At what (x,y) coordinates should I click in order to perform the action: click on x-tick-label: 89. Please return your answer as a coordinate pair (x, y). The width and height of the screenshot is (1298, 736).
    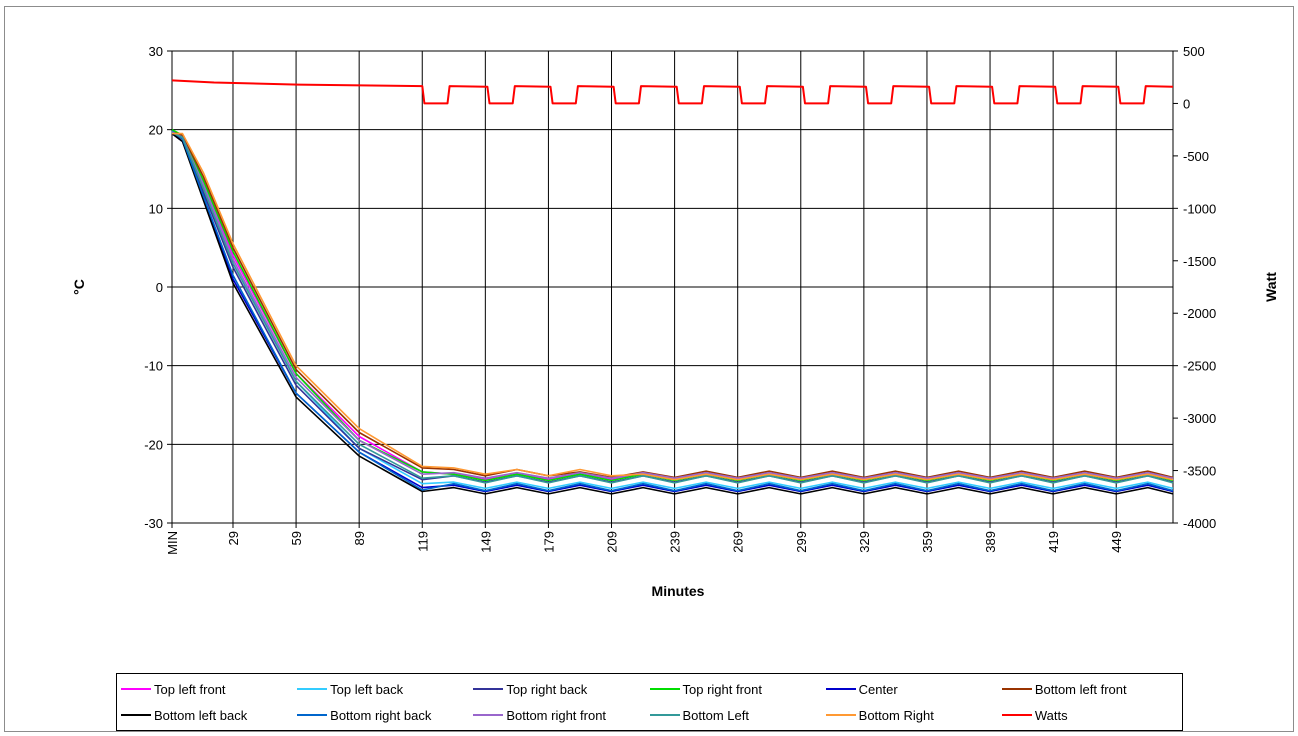
    Looking at the image, I should click on (359, 538).